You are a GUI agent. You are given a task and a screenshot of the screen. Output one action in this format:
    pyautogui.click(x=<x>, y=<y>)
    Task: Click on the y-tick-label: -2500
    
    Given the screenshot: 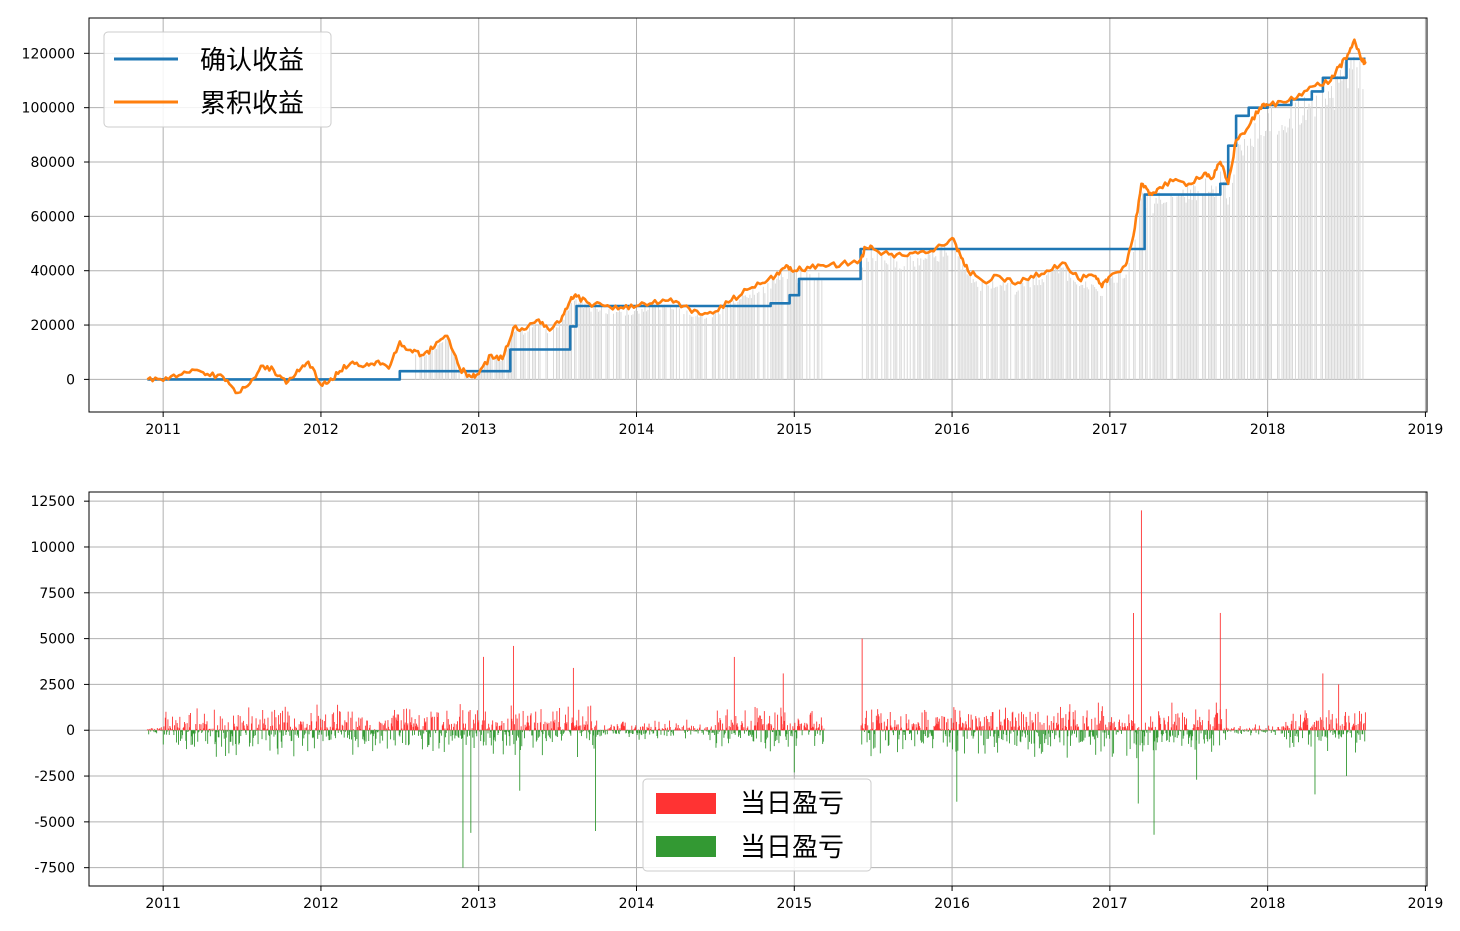 What is the action you would take?
    pyautogui.click(x=54, y=777)
    